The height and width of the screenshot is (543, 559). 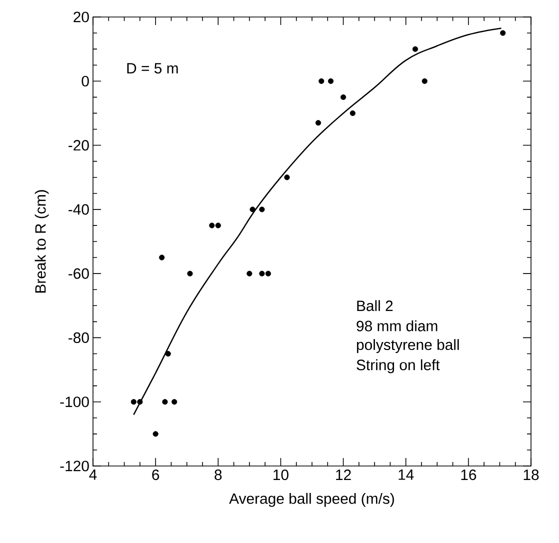 What do you see at coordinates (74, 466) in the screenshot?
I see `y-tick-label: -120` at bounding box center [74, 466].